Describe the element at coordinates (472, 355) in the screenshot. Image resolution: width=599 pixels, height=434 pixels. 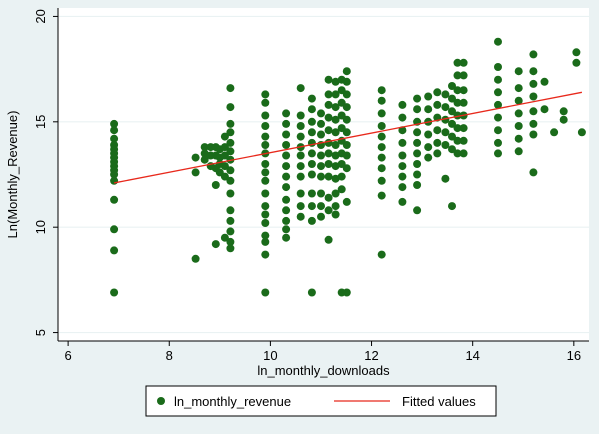
I see `x-tick-label: 14` at that location.